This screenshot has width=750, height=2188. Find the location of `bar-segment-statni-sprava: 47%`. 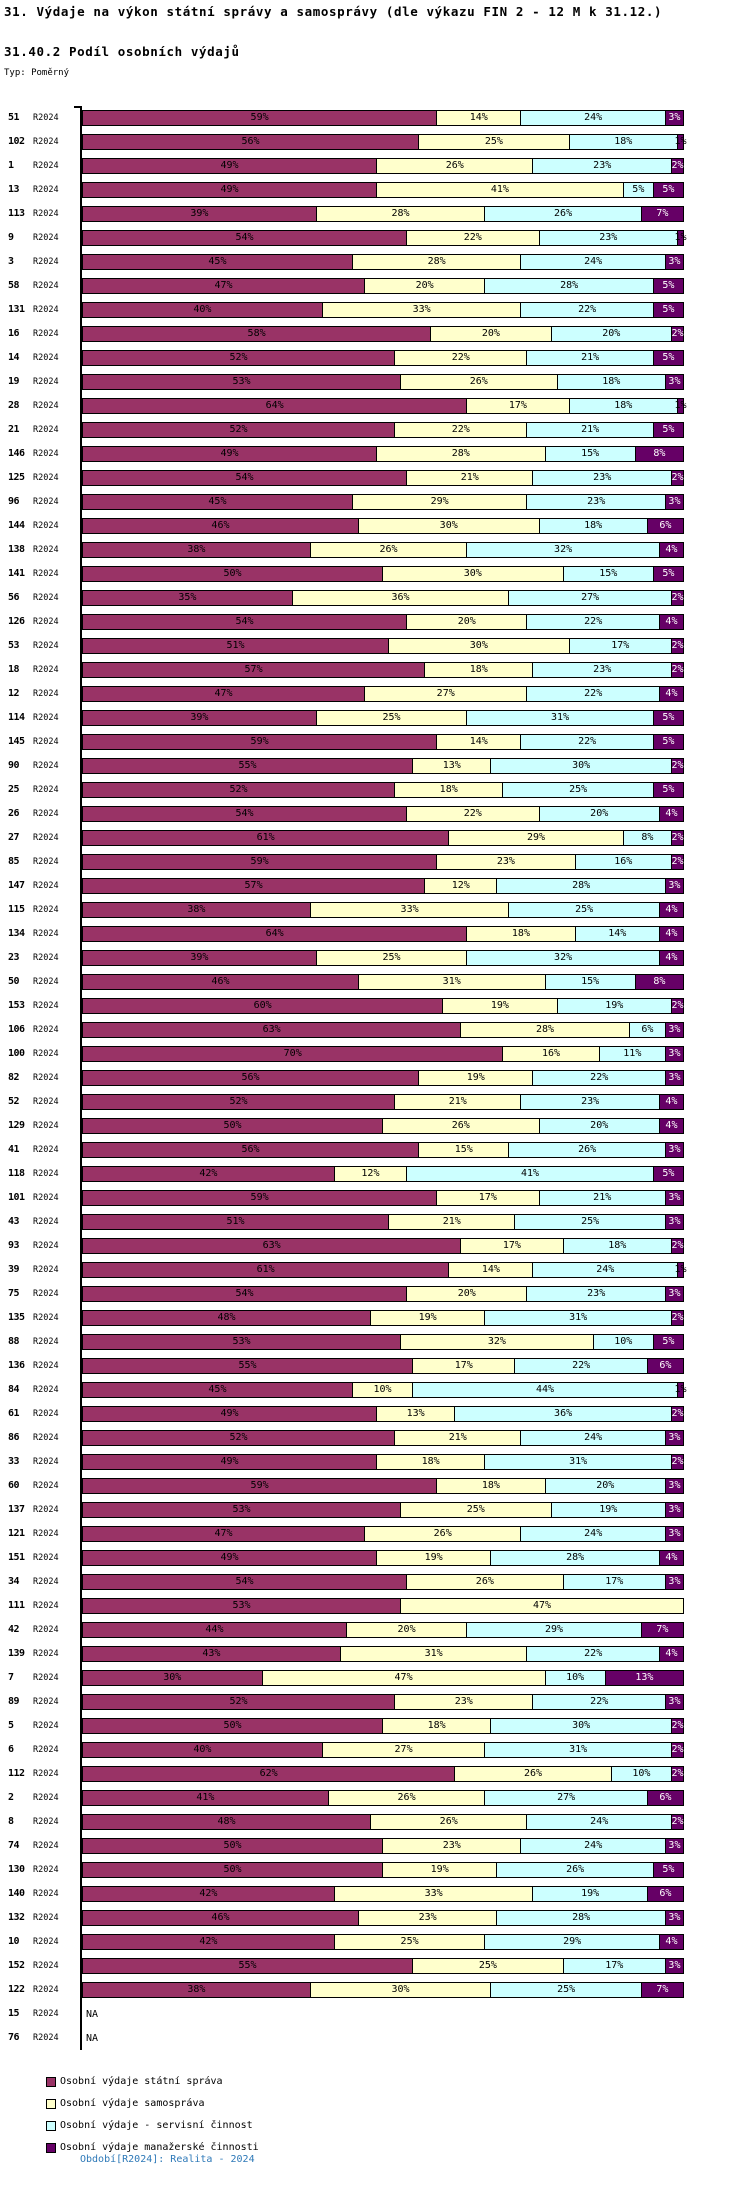

bar-segment-statni-sprava: 47% is located at coordinates (223, 286).